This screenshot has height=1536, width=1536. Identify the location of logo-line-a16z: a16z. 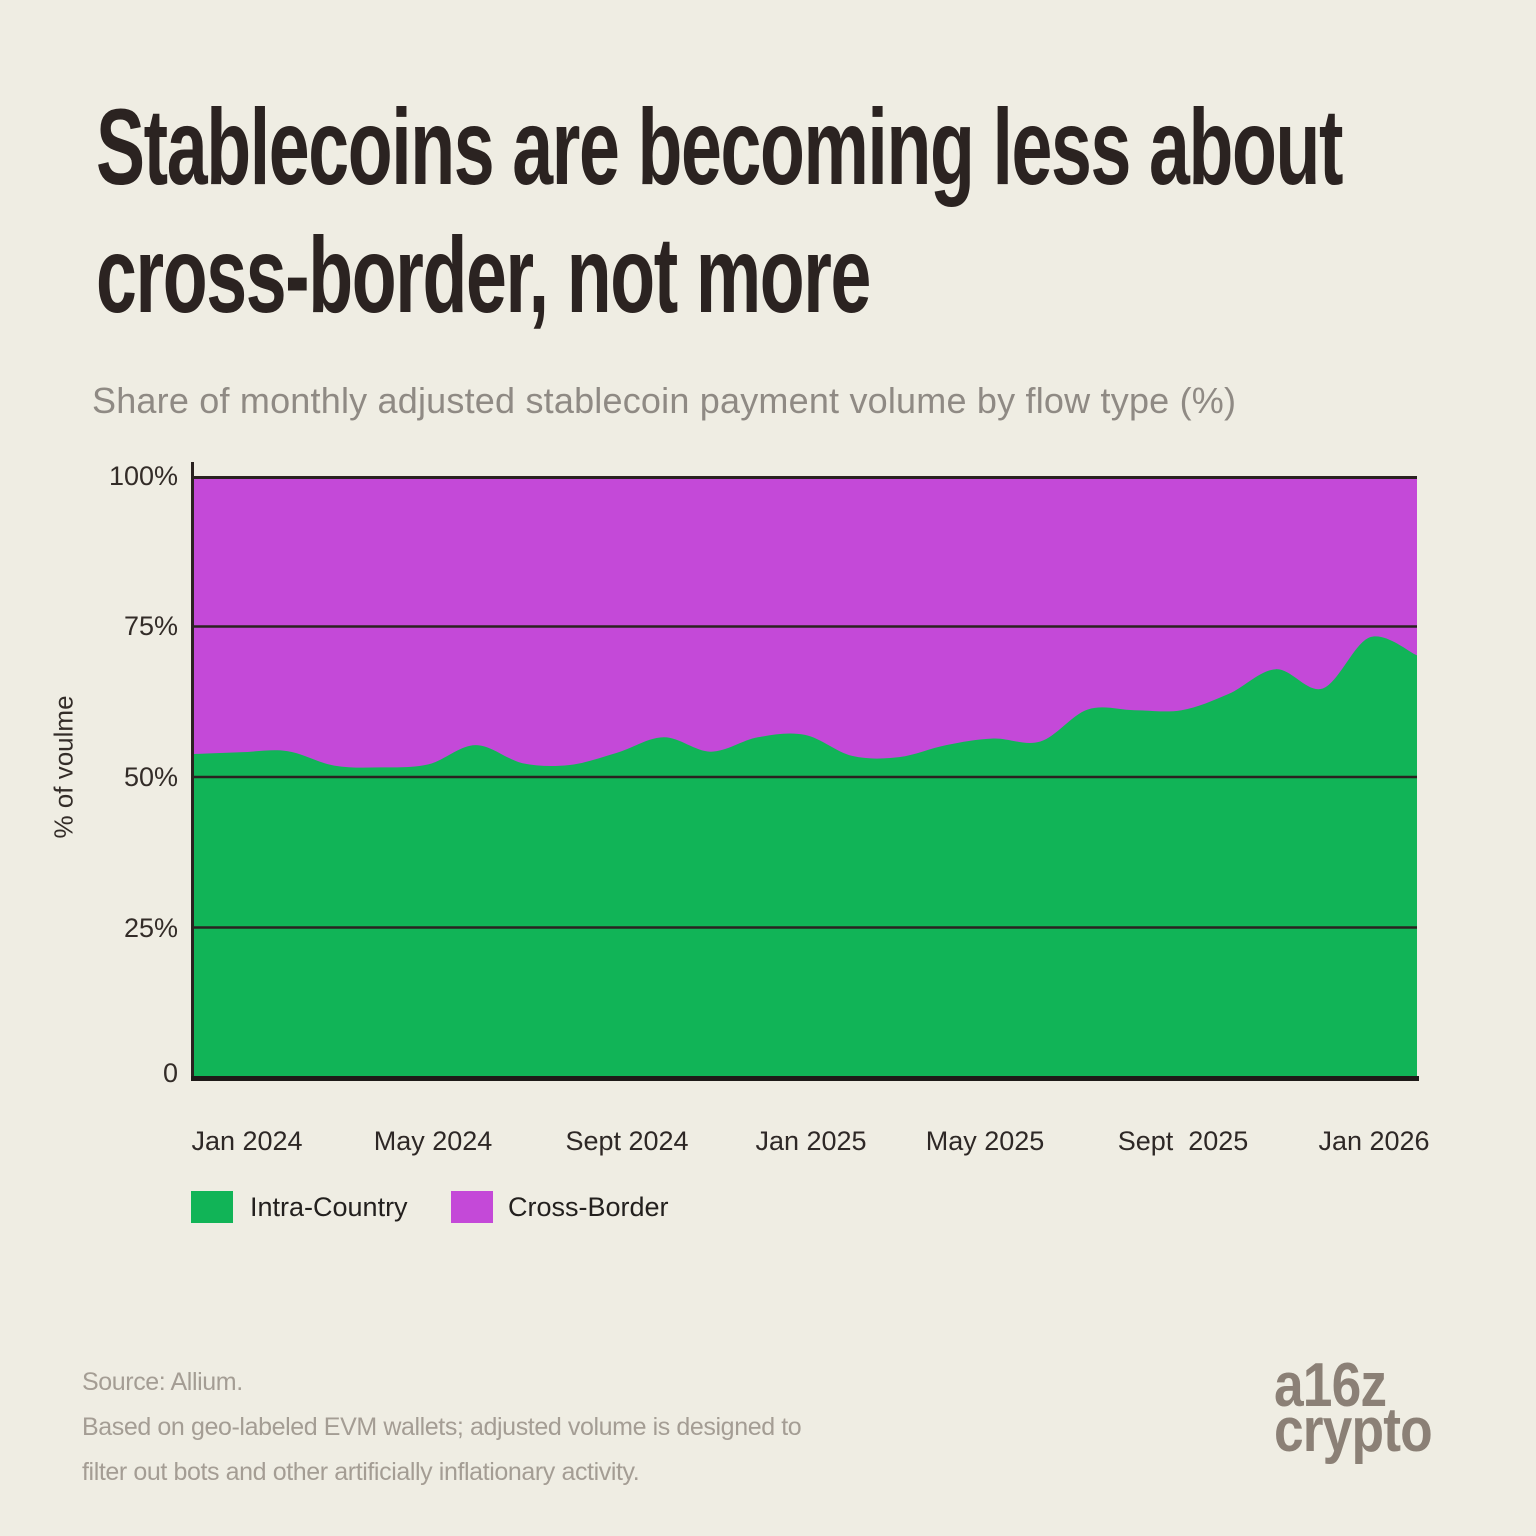
(1330, 1385).